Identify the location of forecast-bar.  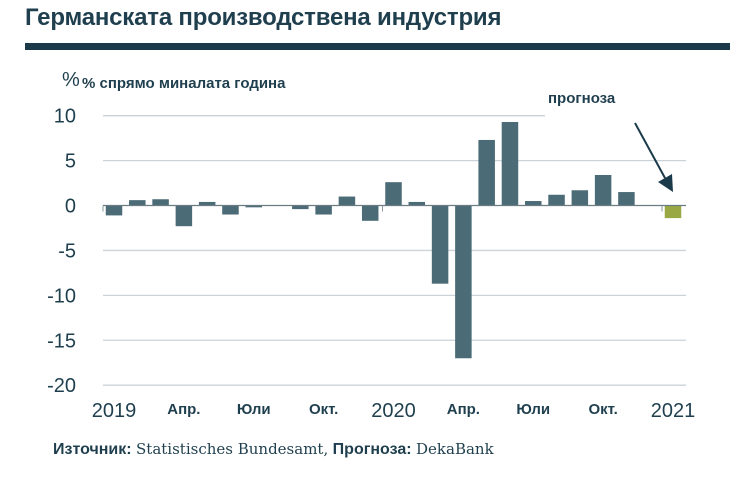
(673, 212).